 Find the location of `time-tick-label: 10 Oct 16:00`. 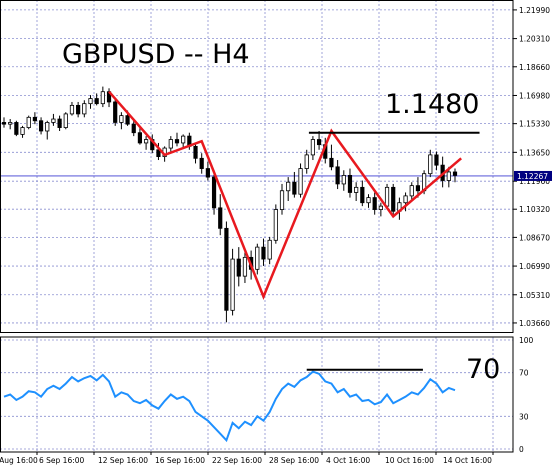

time-tick-label: 10 Oct 16:00 is located at coordinates (409, 460).